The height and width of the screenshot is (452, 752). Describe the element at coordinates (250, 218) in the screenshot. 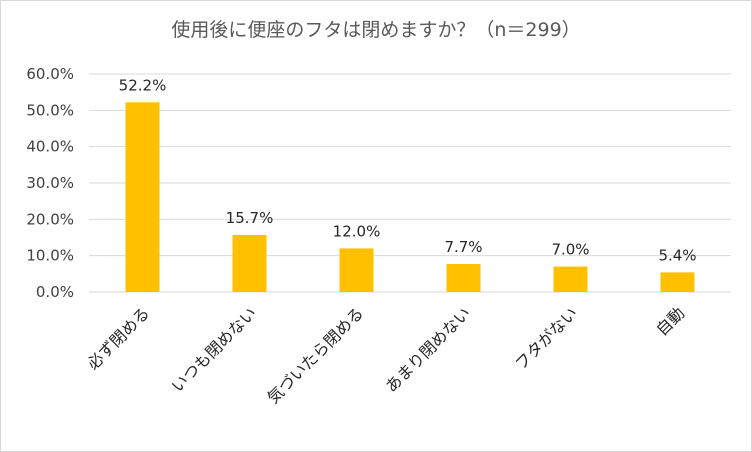

I see `data-label: 15.7%` at that location.